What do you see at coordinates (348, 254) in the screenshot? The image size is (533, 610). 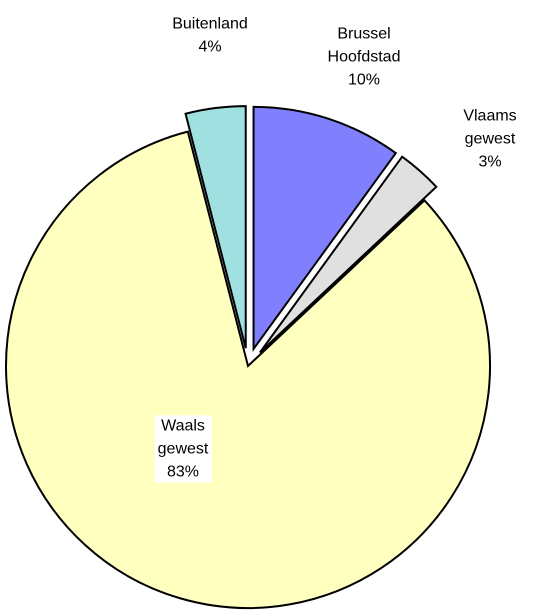 I see `pie-slice-vlaams-gewest` at bounding box center [348, 254].